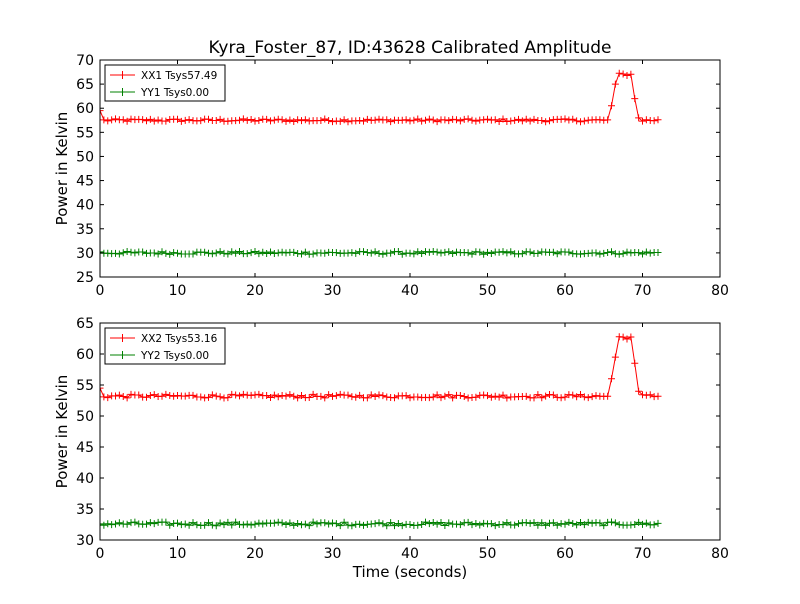 Image resolution: width=800 pixels, height=604 pixels. What do you see at coordinates (165, 83) in the screenshot?
I see `legend: XX1 Tsys57.49 YY1 Tsys0.00` at bounding box center [165, 83].